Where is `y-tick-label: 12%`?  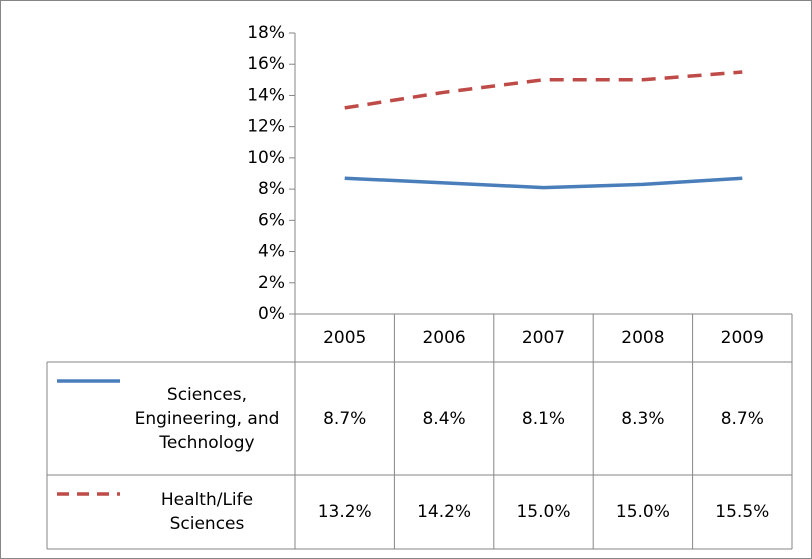
y-tick-label: 12% is located at coordinates (266, 127).